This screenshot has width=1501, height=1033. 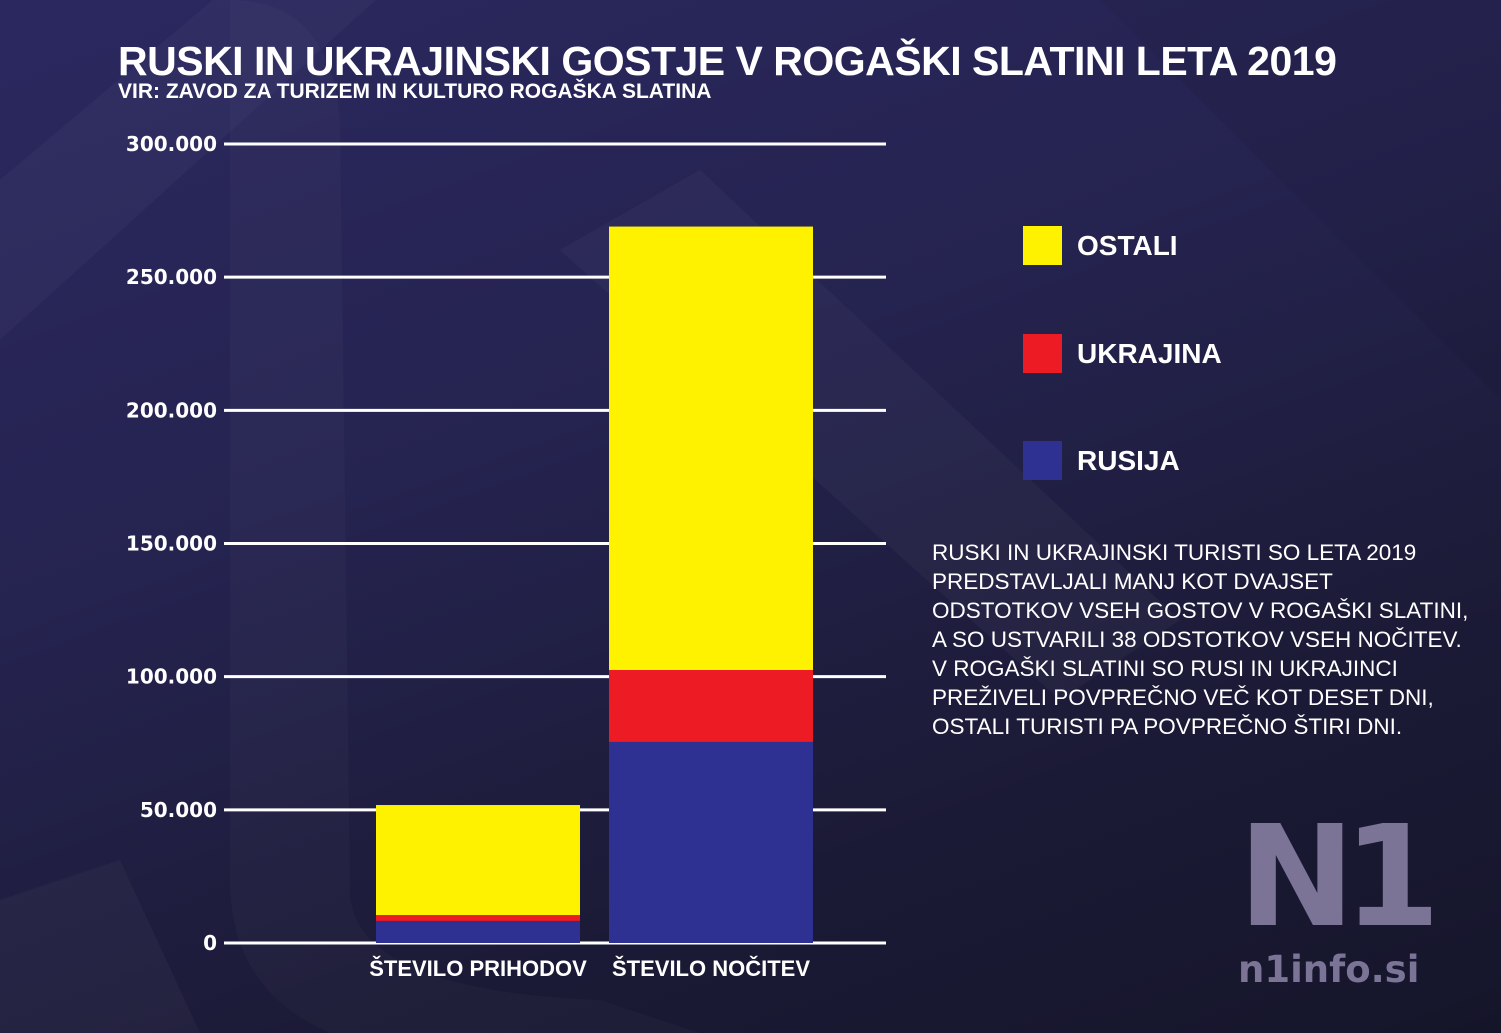 What do you see at coordinates (1127, 245) in the screenshot?
I see `legend-label-ostali: OSTALI` at bounding box center [1127, 245].